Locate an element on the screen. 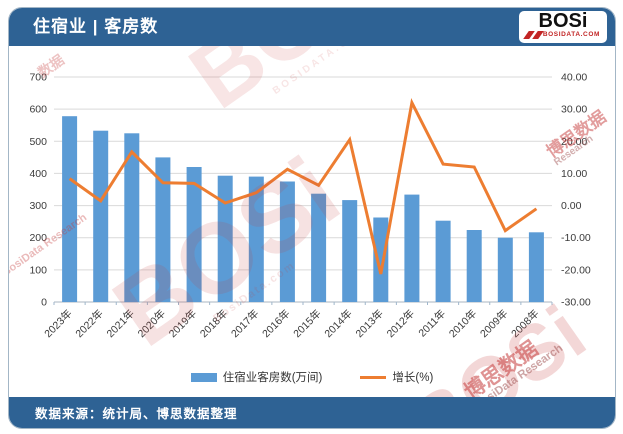 The width and height of the screenshot is (623, 434). bosi-logo: BOSi BOSIDATA.COM is located at coordinates (563, 27).